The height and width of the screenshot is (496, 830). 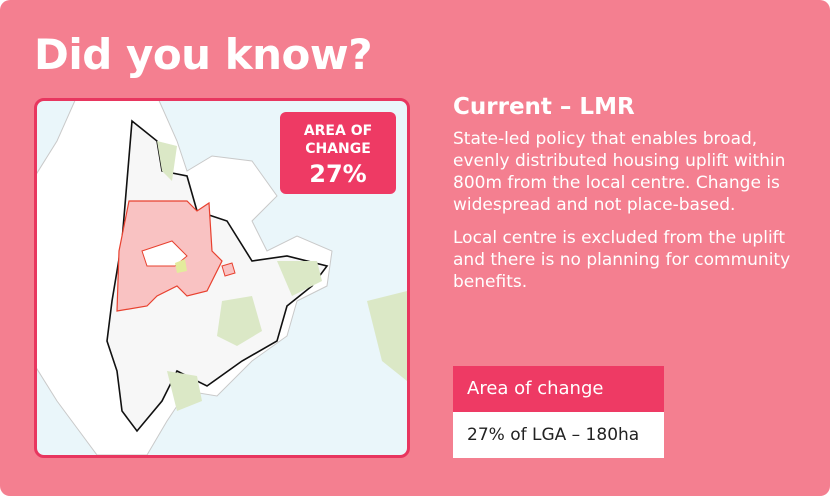 I want to click on badge-value: 27%, so click(x=338, y=174).